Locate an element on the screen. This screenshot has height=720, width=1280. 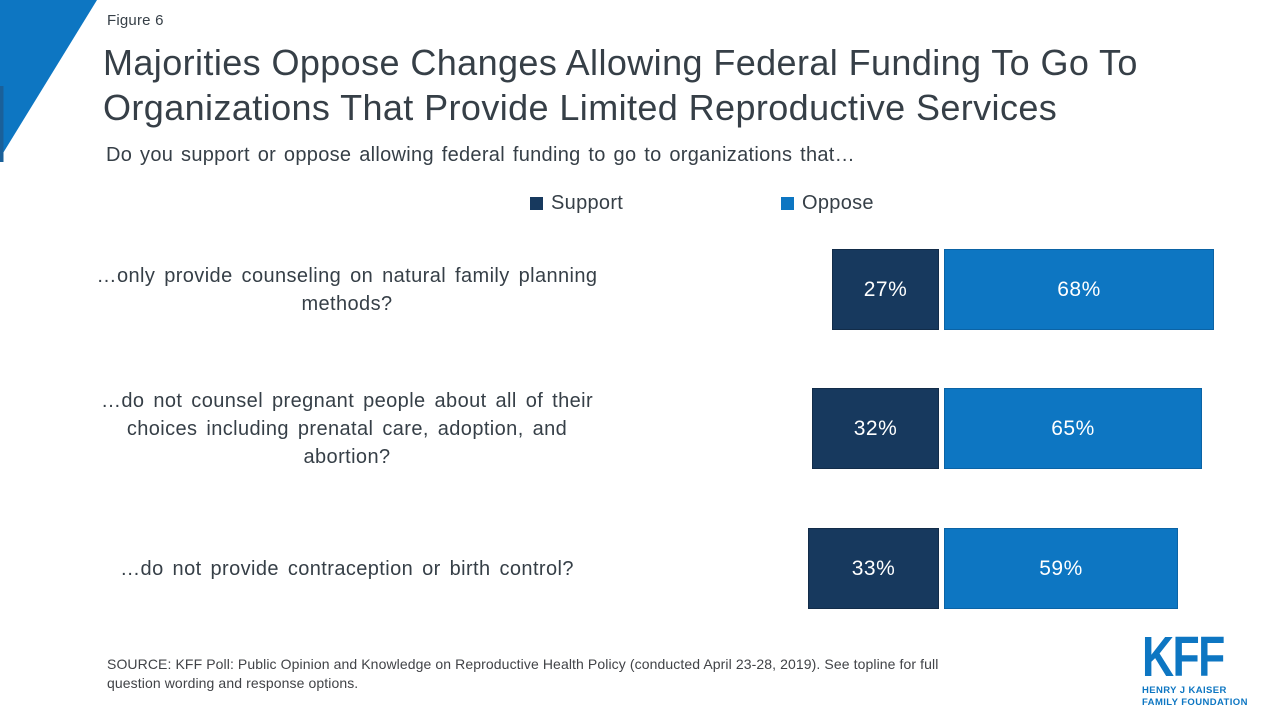
corner-accent-triangle-icon is located at coordinates (48, 81).